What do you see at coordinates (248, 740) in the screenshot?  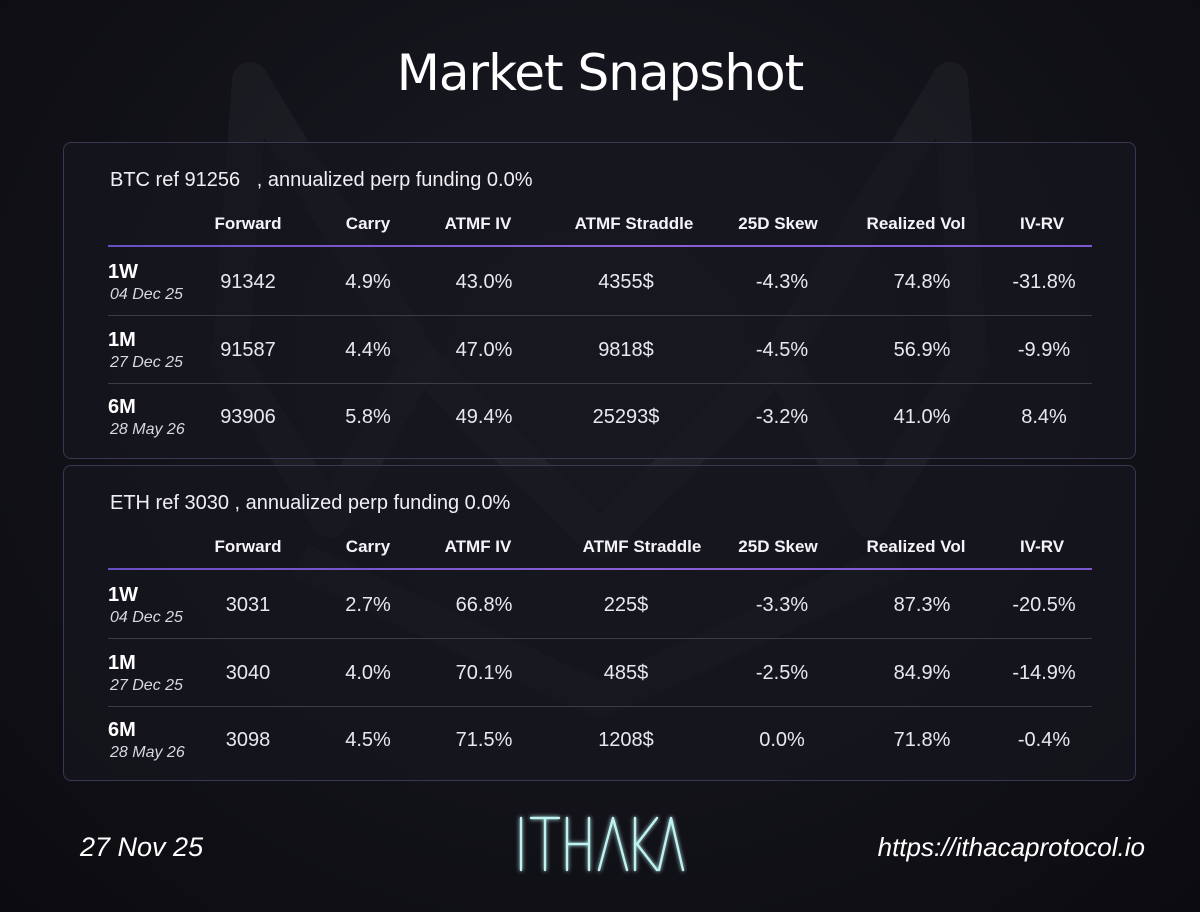 I see `cell-forward: 3098` at bounding box center [248, 740].